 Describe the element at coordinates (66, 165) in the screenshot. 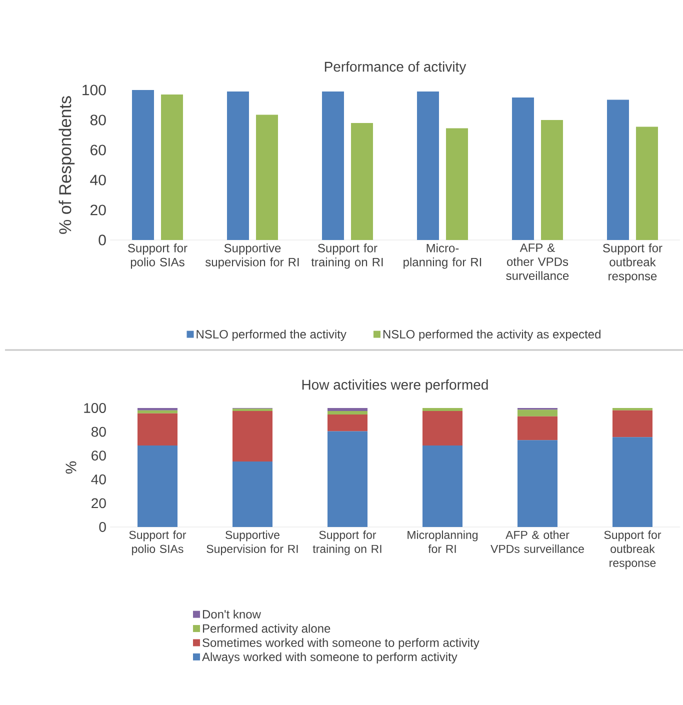

I see `y-axis-title: % of Respondents` at that location.